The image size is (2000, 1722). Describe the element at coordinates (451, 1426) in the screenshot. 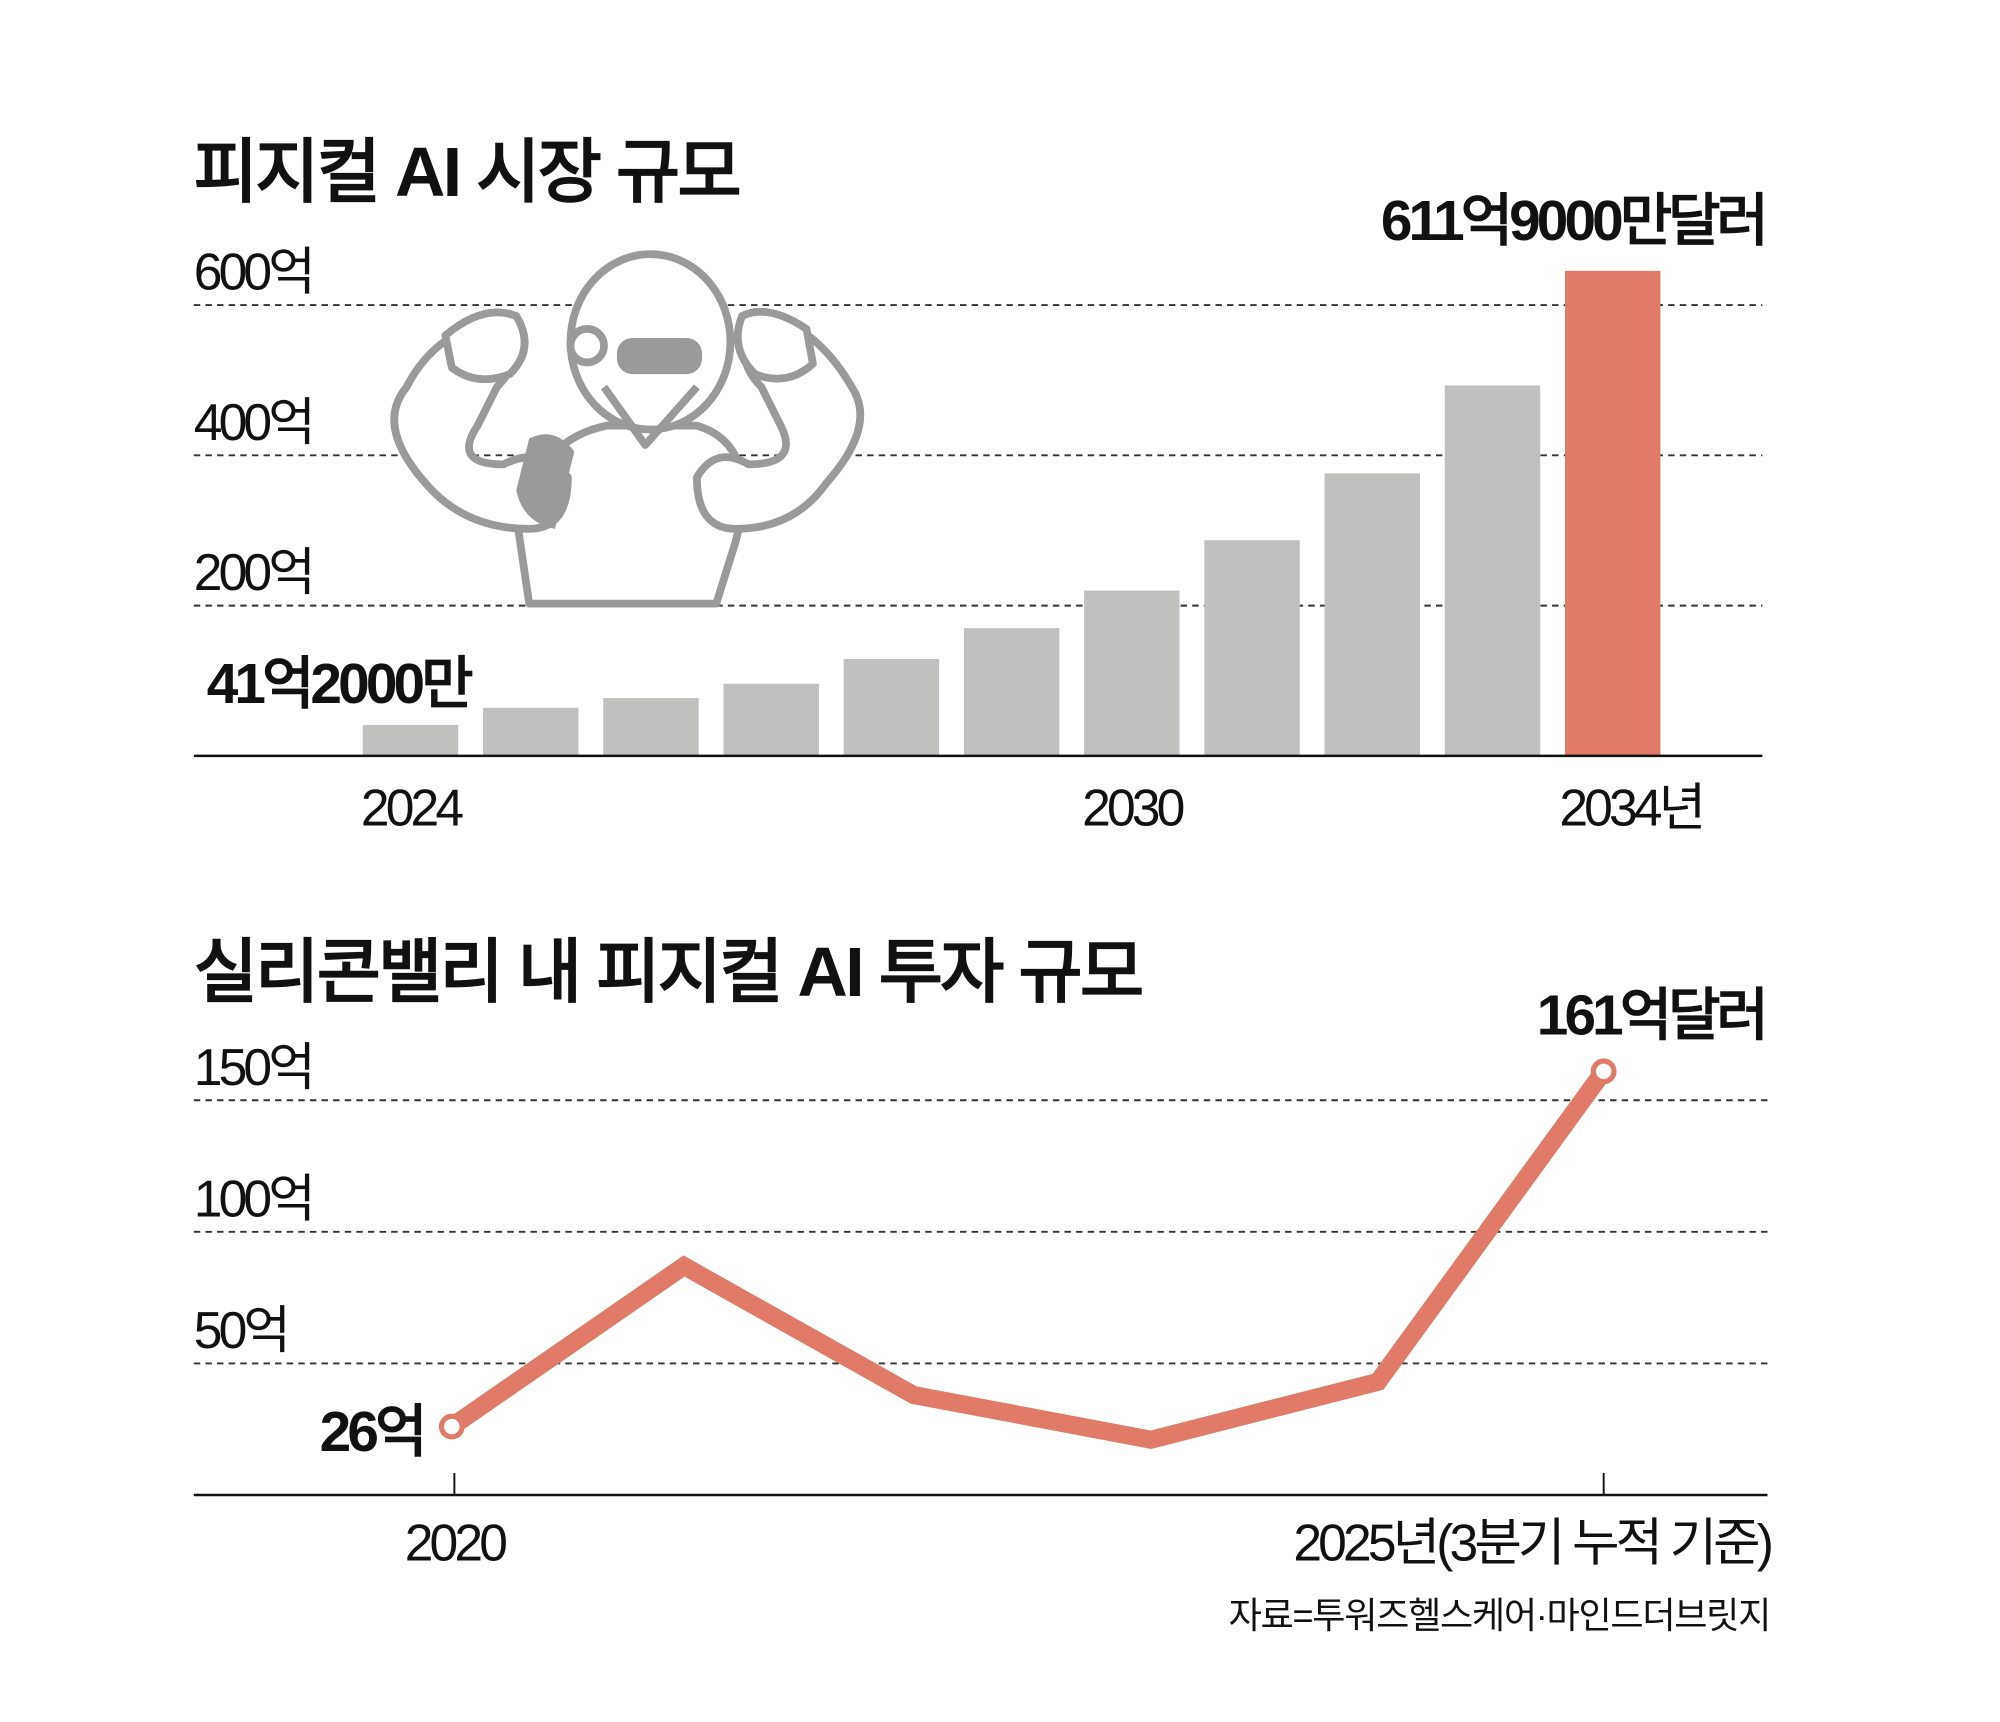

I see `data-point-2020` at that location.